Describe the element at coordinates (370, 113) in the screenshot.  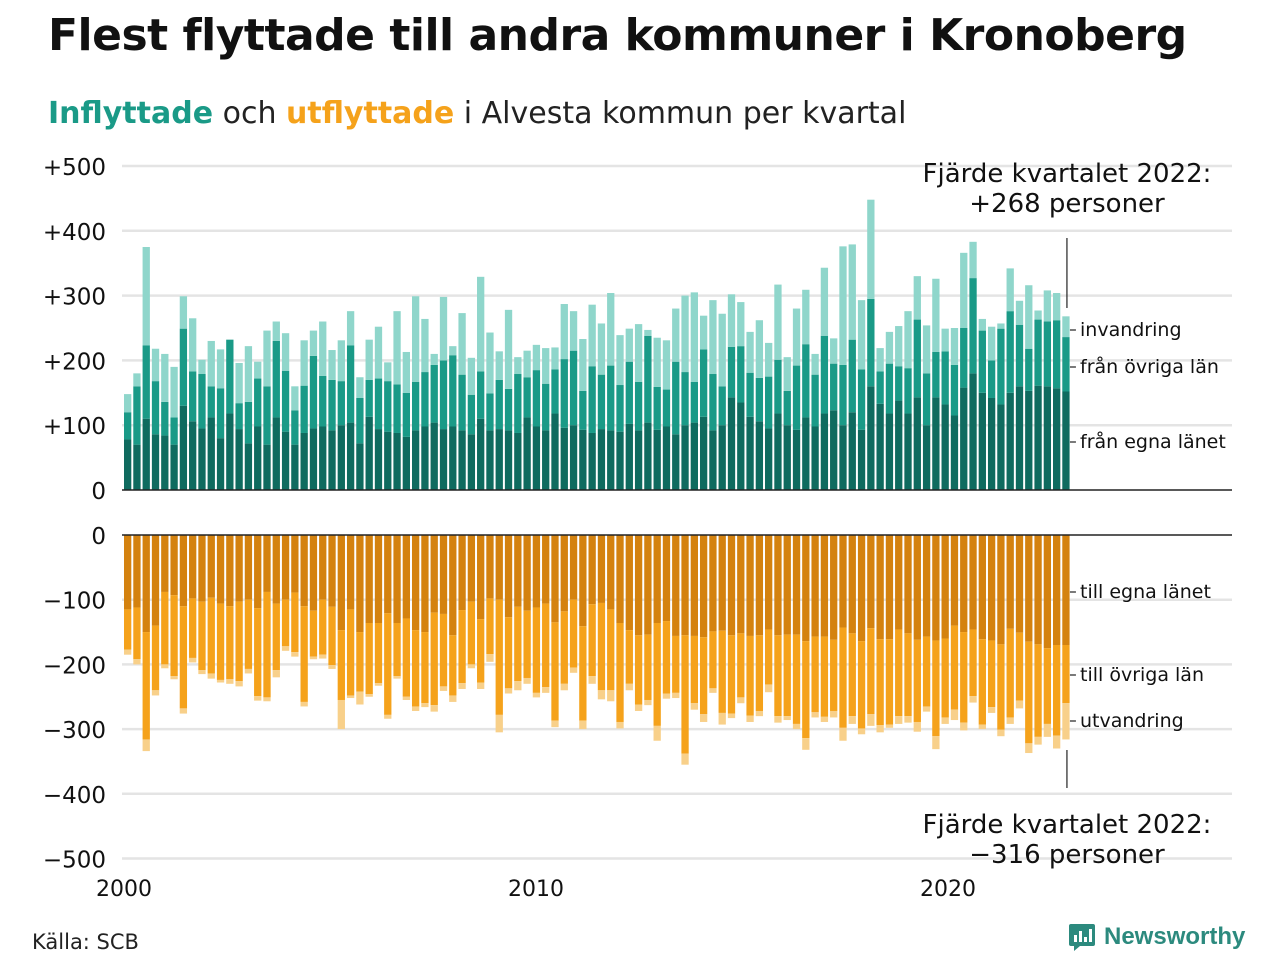
I see `subtitle-utflyttade: utflyttade` at that location.